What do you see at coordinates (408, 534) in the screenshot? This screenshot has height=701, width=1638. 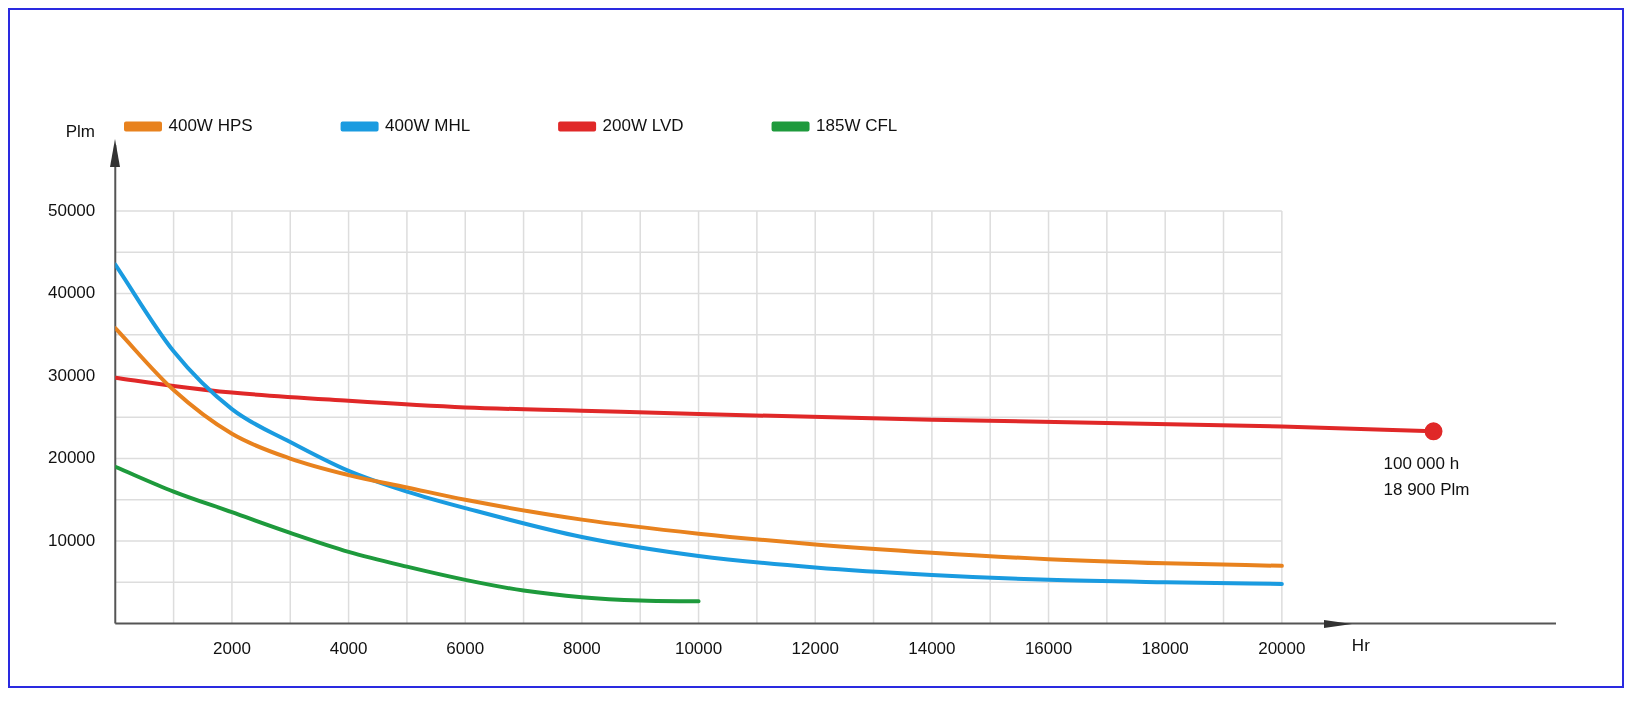 I see `line-series` at bounding box center [408, 534].